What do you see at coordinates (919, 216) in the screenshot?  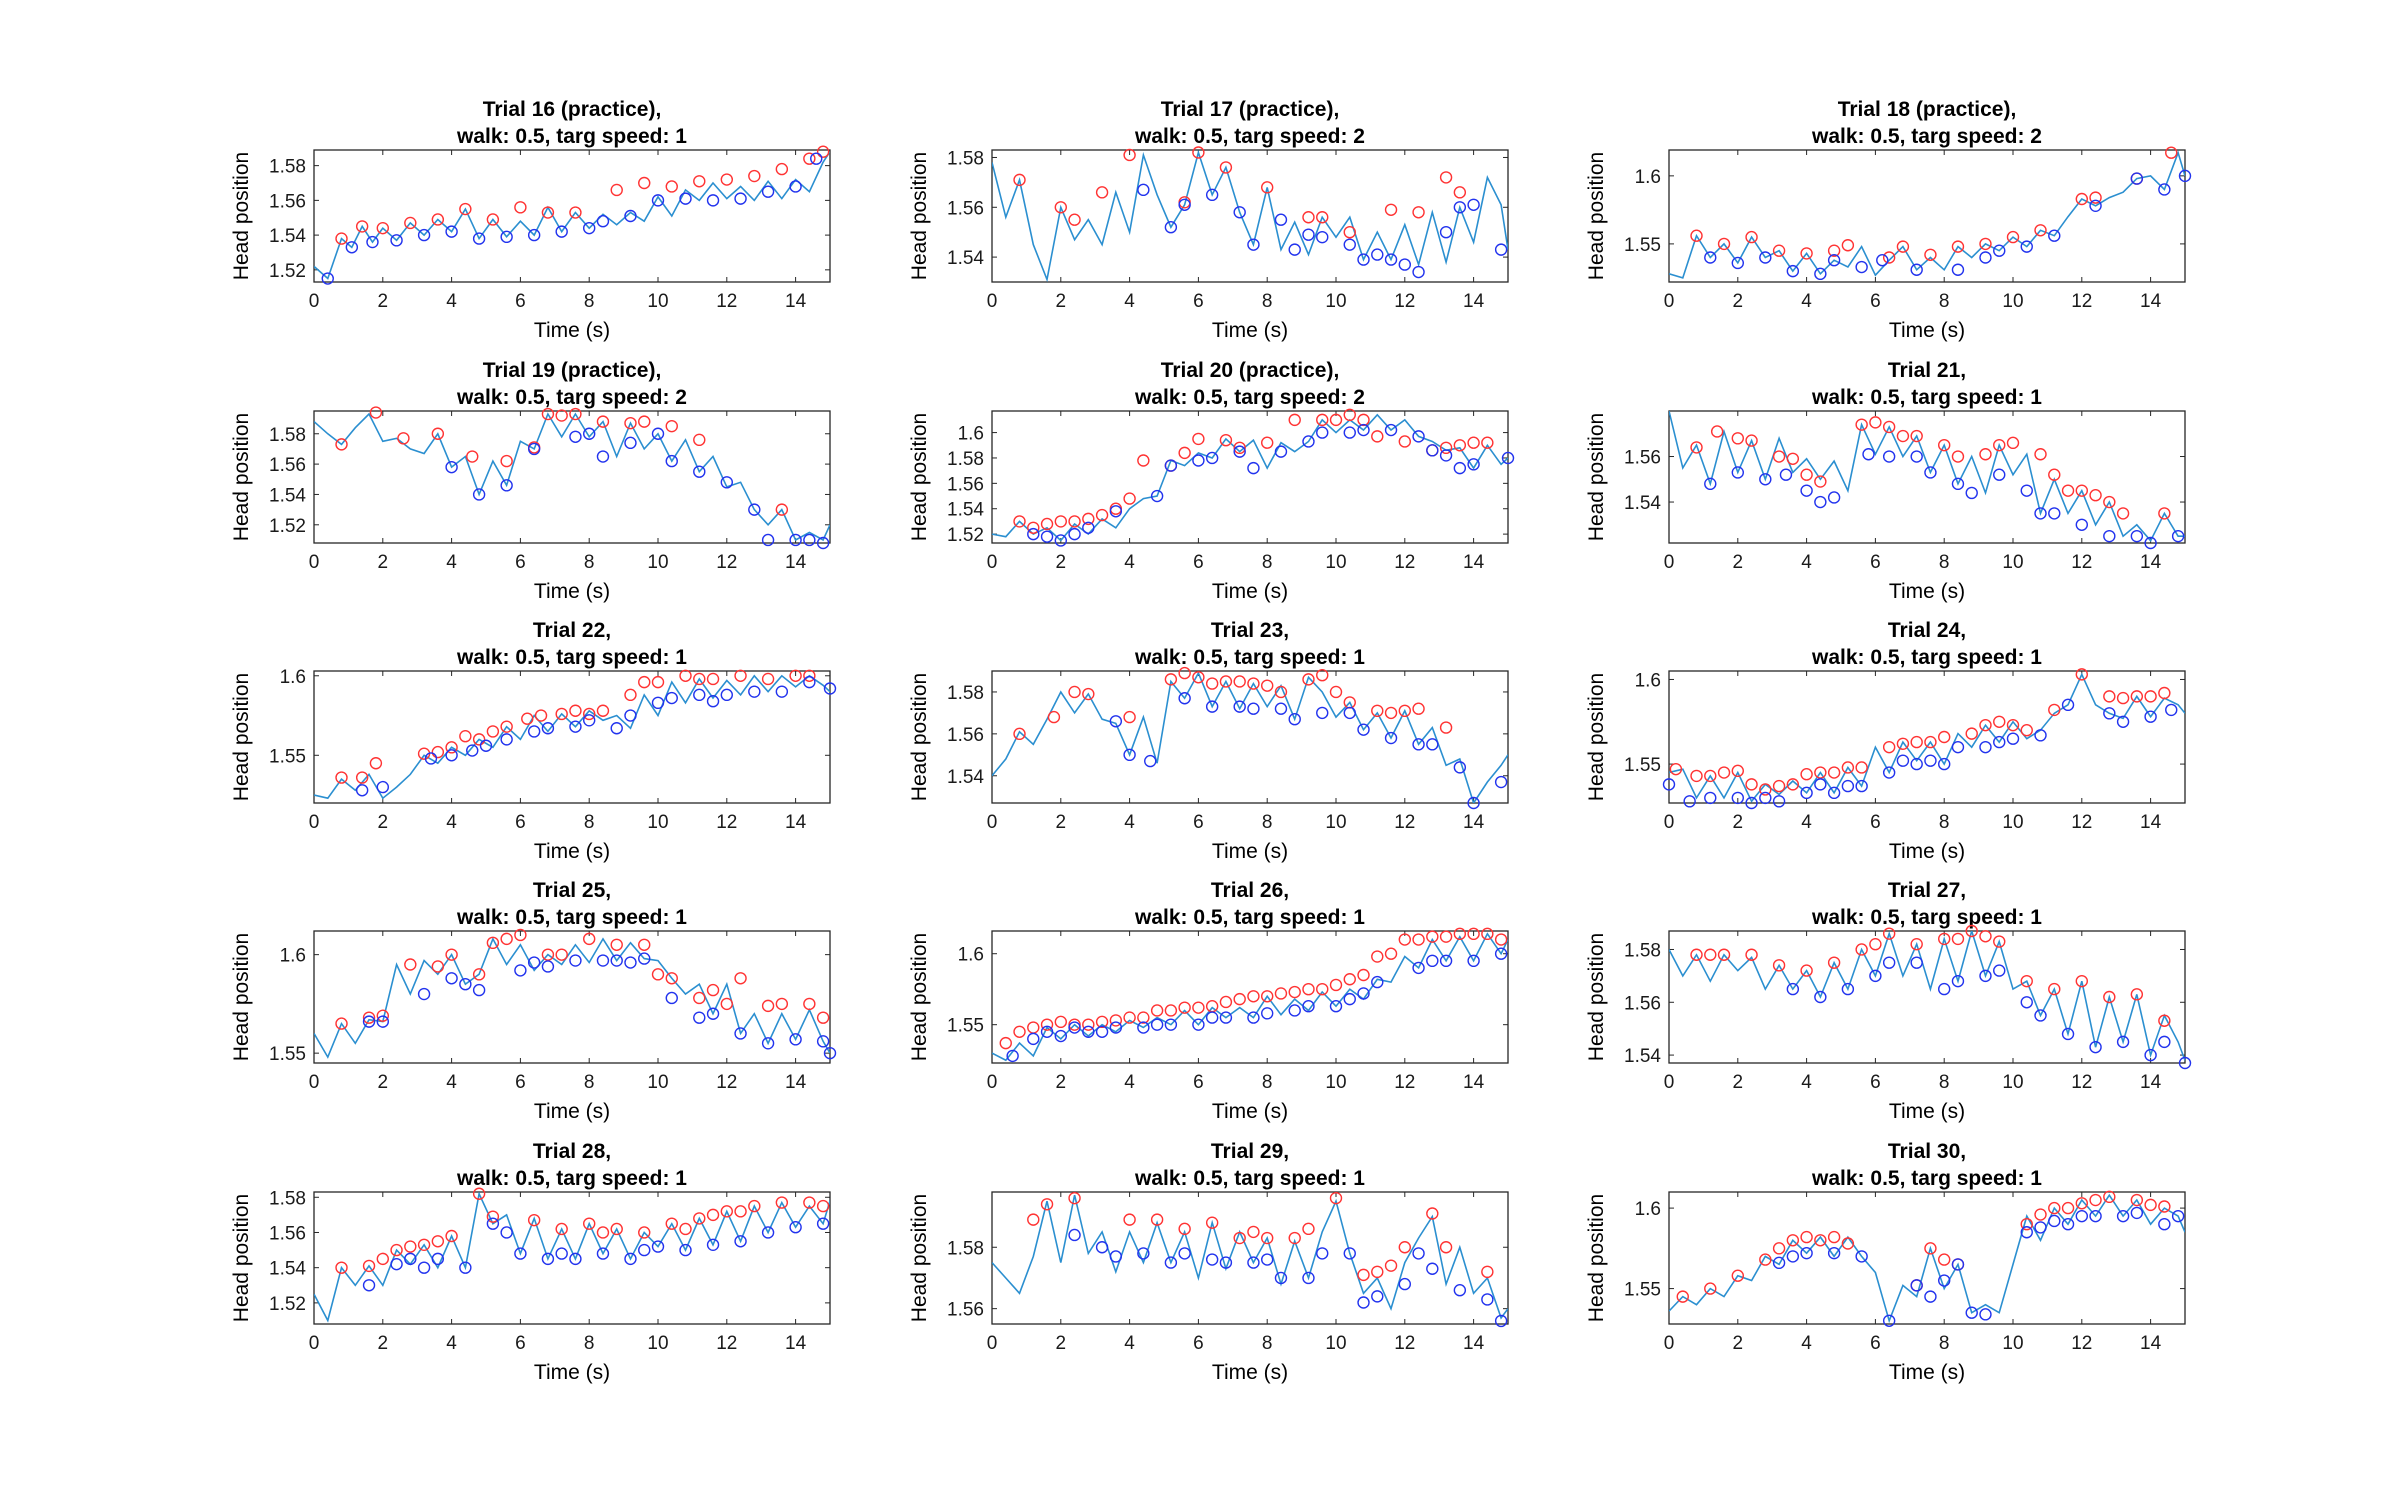 I see `y-axis-label: Head position` at bounding box center [919, 216].